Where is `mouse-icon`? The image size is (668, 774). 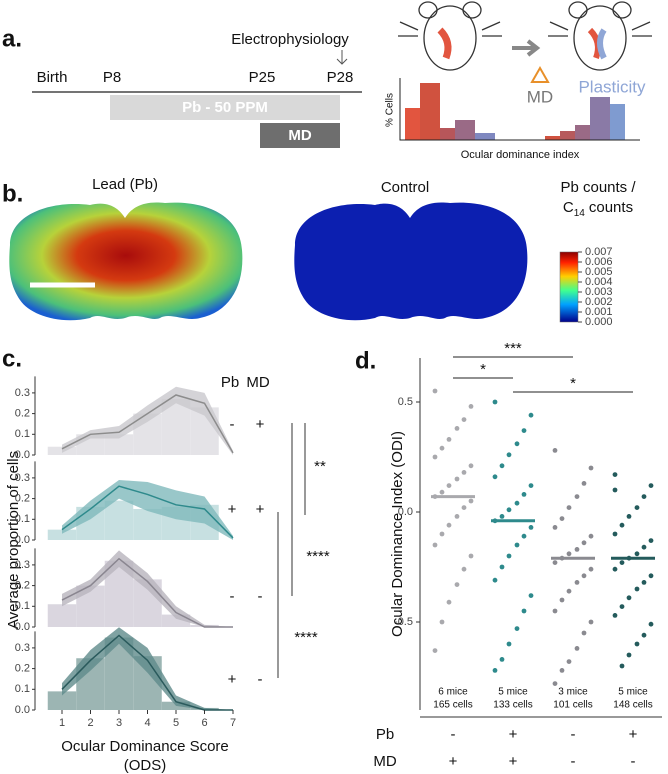 mouse-icon is located at coordinates (525, 36).